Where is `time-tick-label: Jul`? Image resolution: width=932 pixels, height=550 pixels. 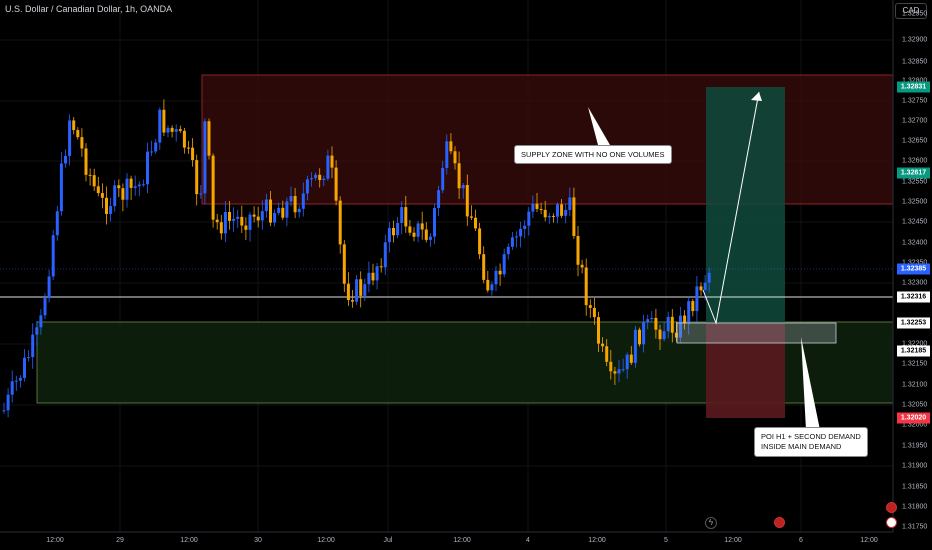
time-tick-label: Jul is located at coordinates (388, 540).